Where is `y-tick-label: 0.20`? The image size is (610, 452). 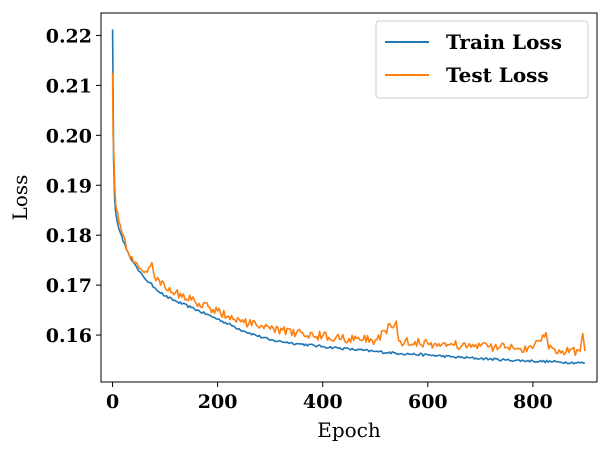 y-tick-label: 0.20 is located at coordinates (69, 136).